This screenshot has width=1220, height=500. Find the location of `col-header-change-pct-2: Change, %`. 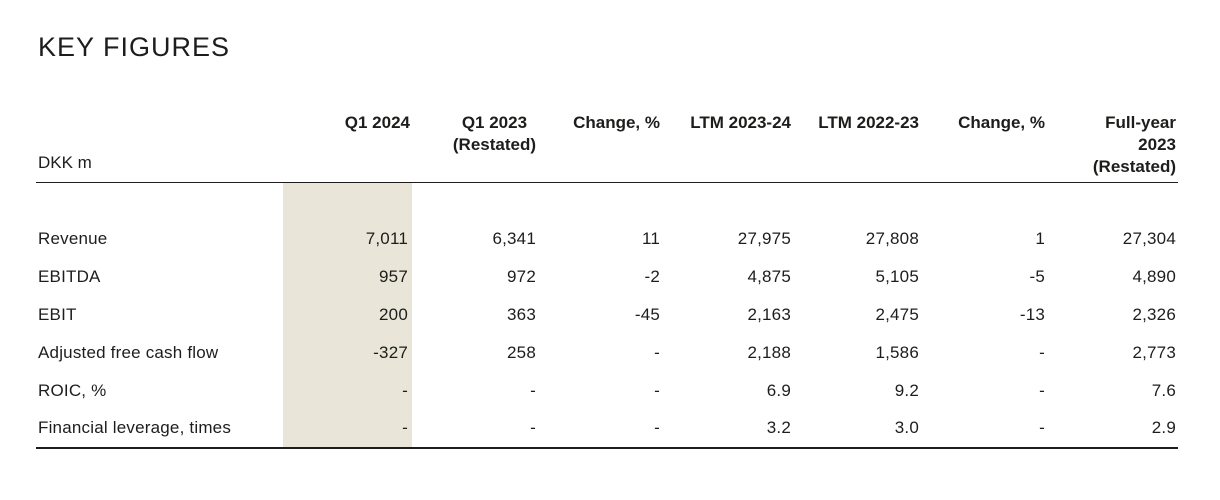

col-header-change-pct-2: Change, % is located at coordinates (984, 143).